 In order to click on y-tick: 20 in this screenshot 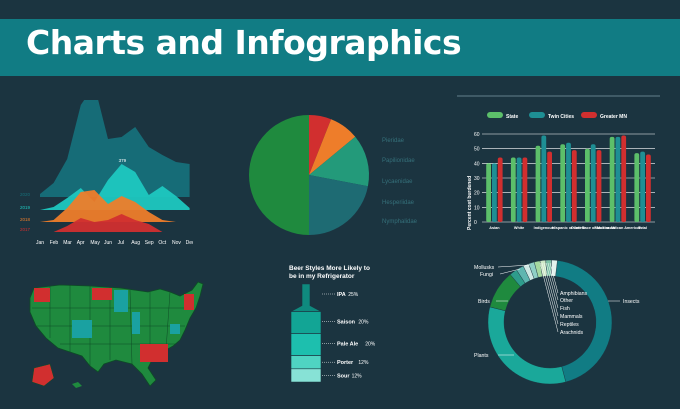, I will do `click(477, 194)`.